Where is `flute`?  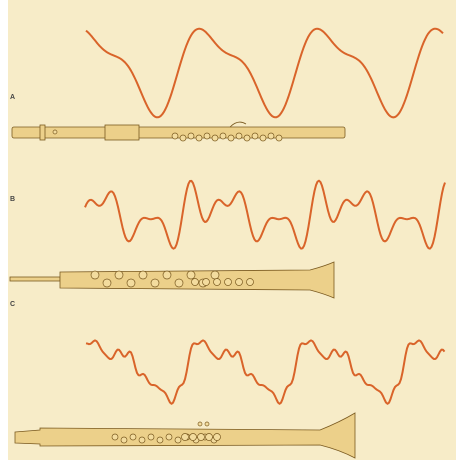 flute is located at coordinates (178, 131).